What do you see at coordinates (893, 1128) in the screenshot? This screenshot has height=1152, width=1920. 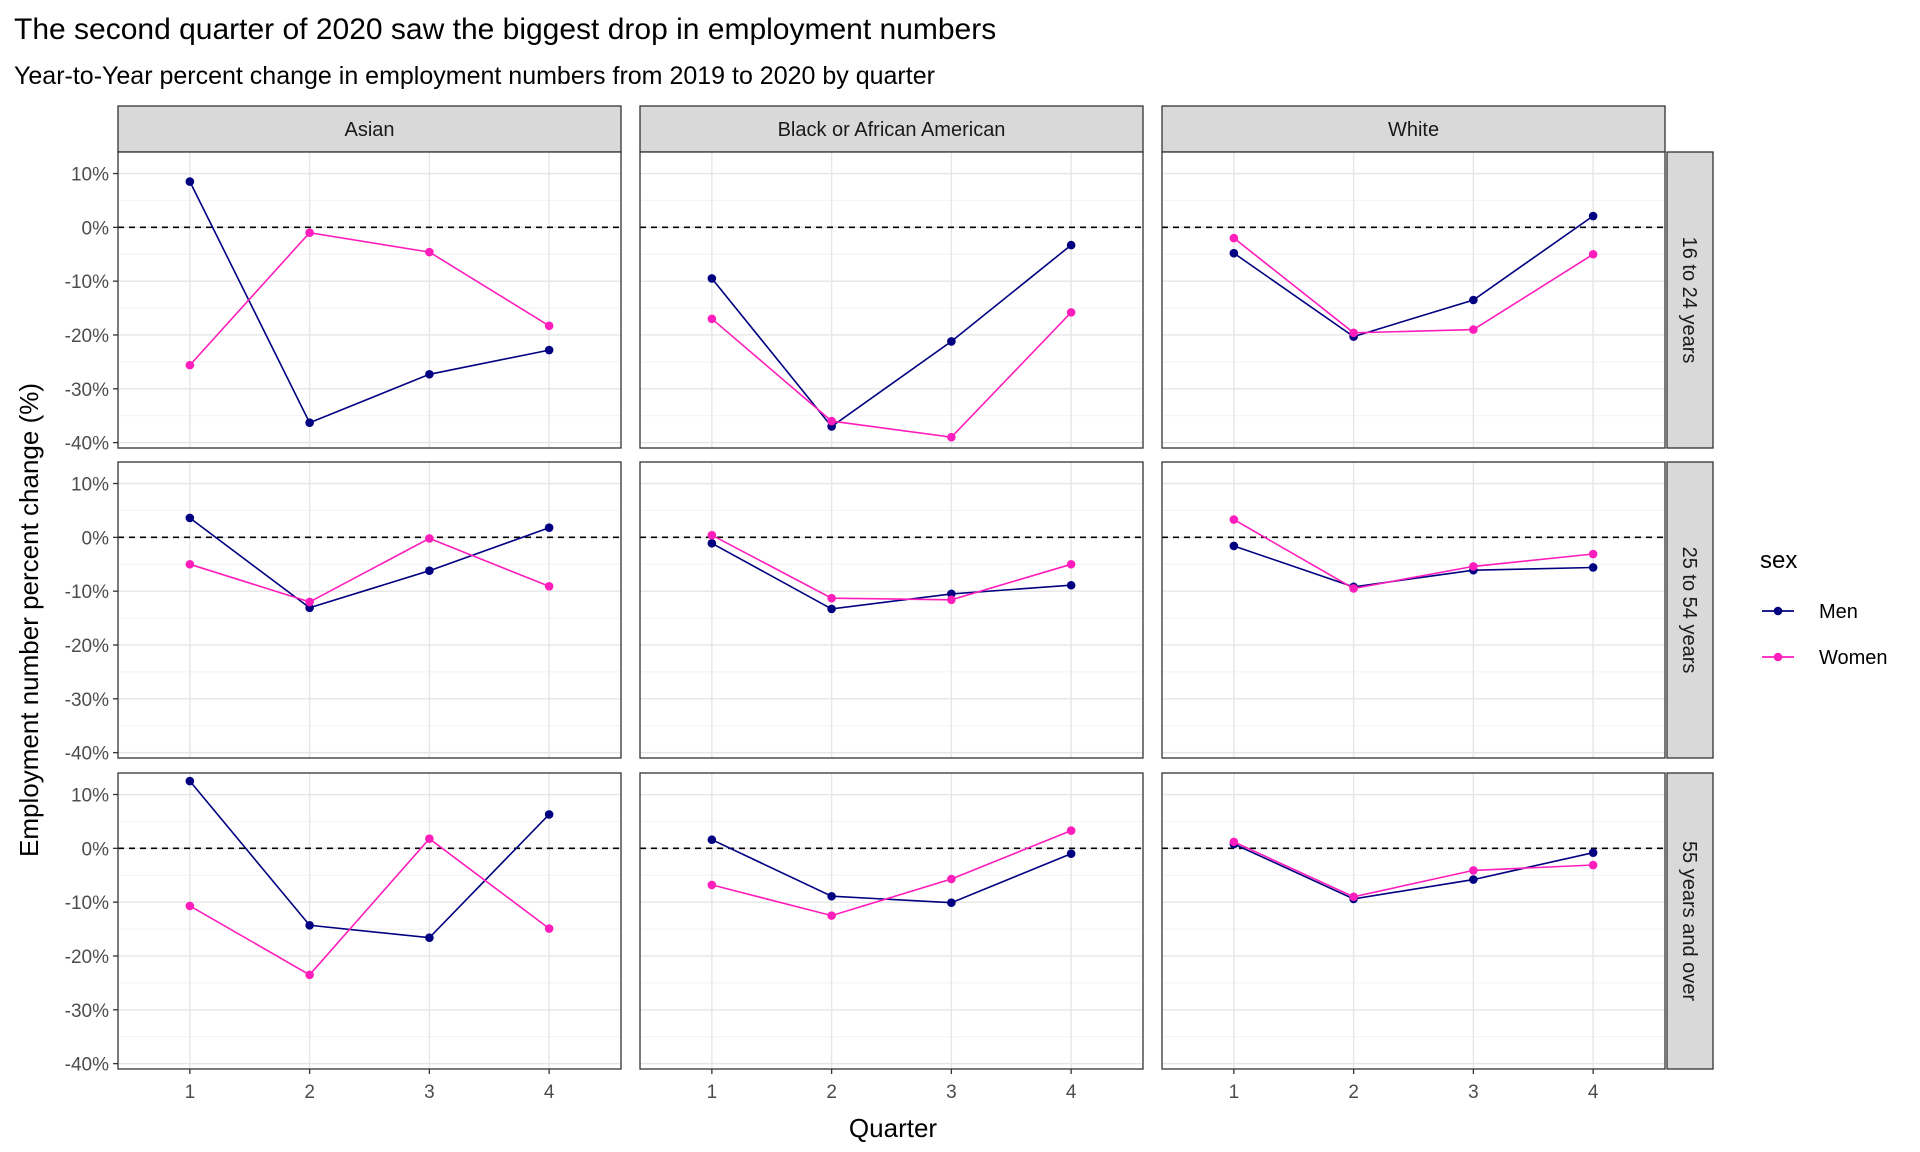 I see `x-axis-title: Quarter` at bounding box center [893, 1128].